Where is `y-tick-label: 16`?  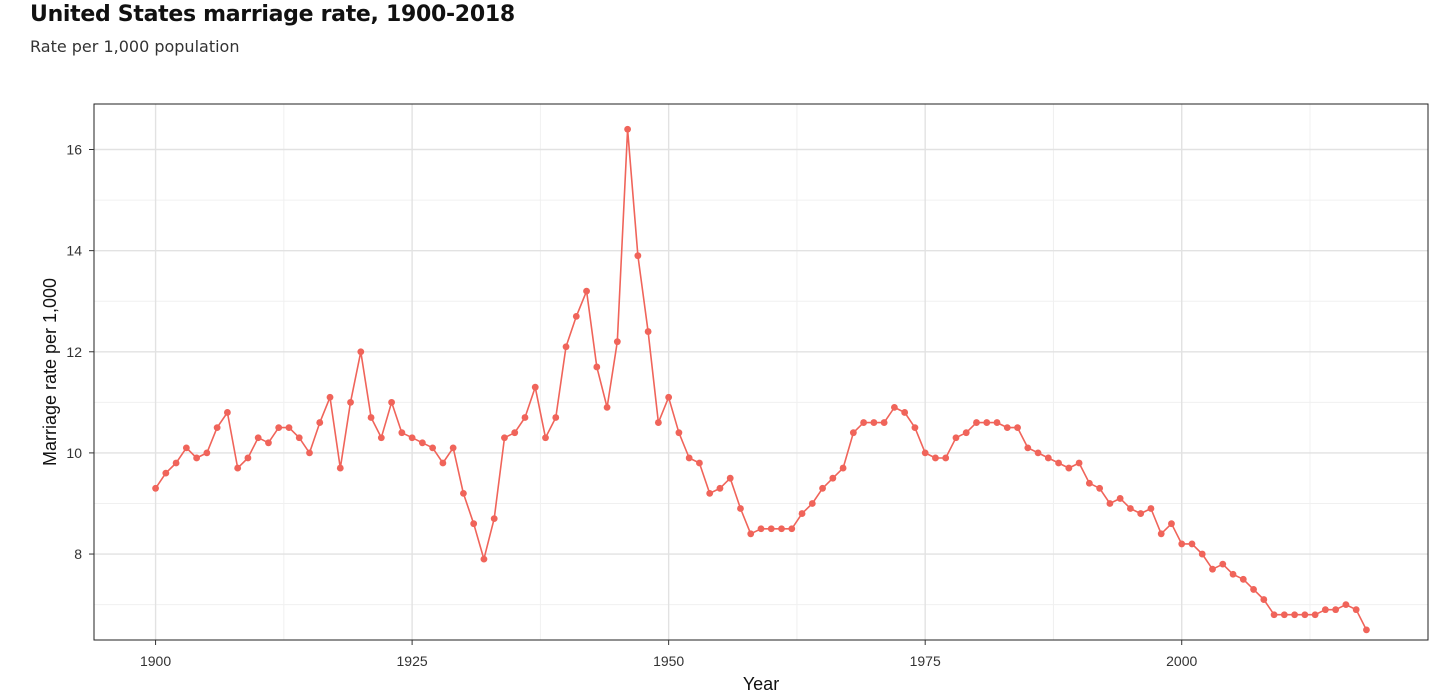
y-tick-label: 16 is located at coordinates (74, 150).